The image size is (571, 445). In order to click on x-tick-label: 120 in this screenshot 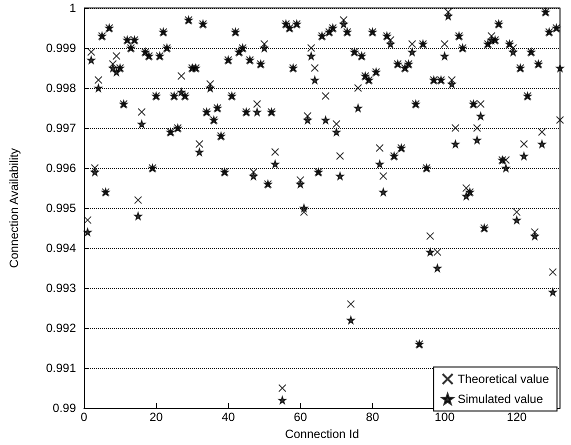, I will do `click(517, 417)`.